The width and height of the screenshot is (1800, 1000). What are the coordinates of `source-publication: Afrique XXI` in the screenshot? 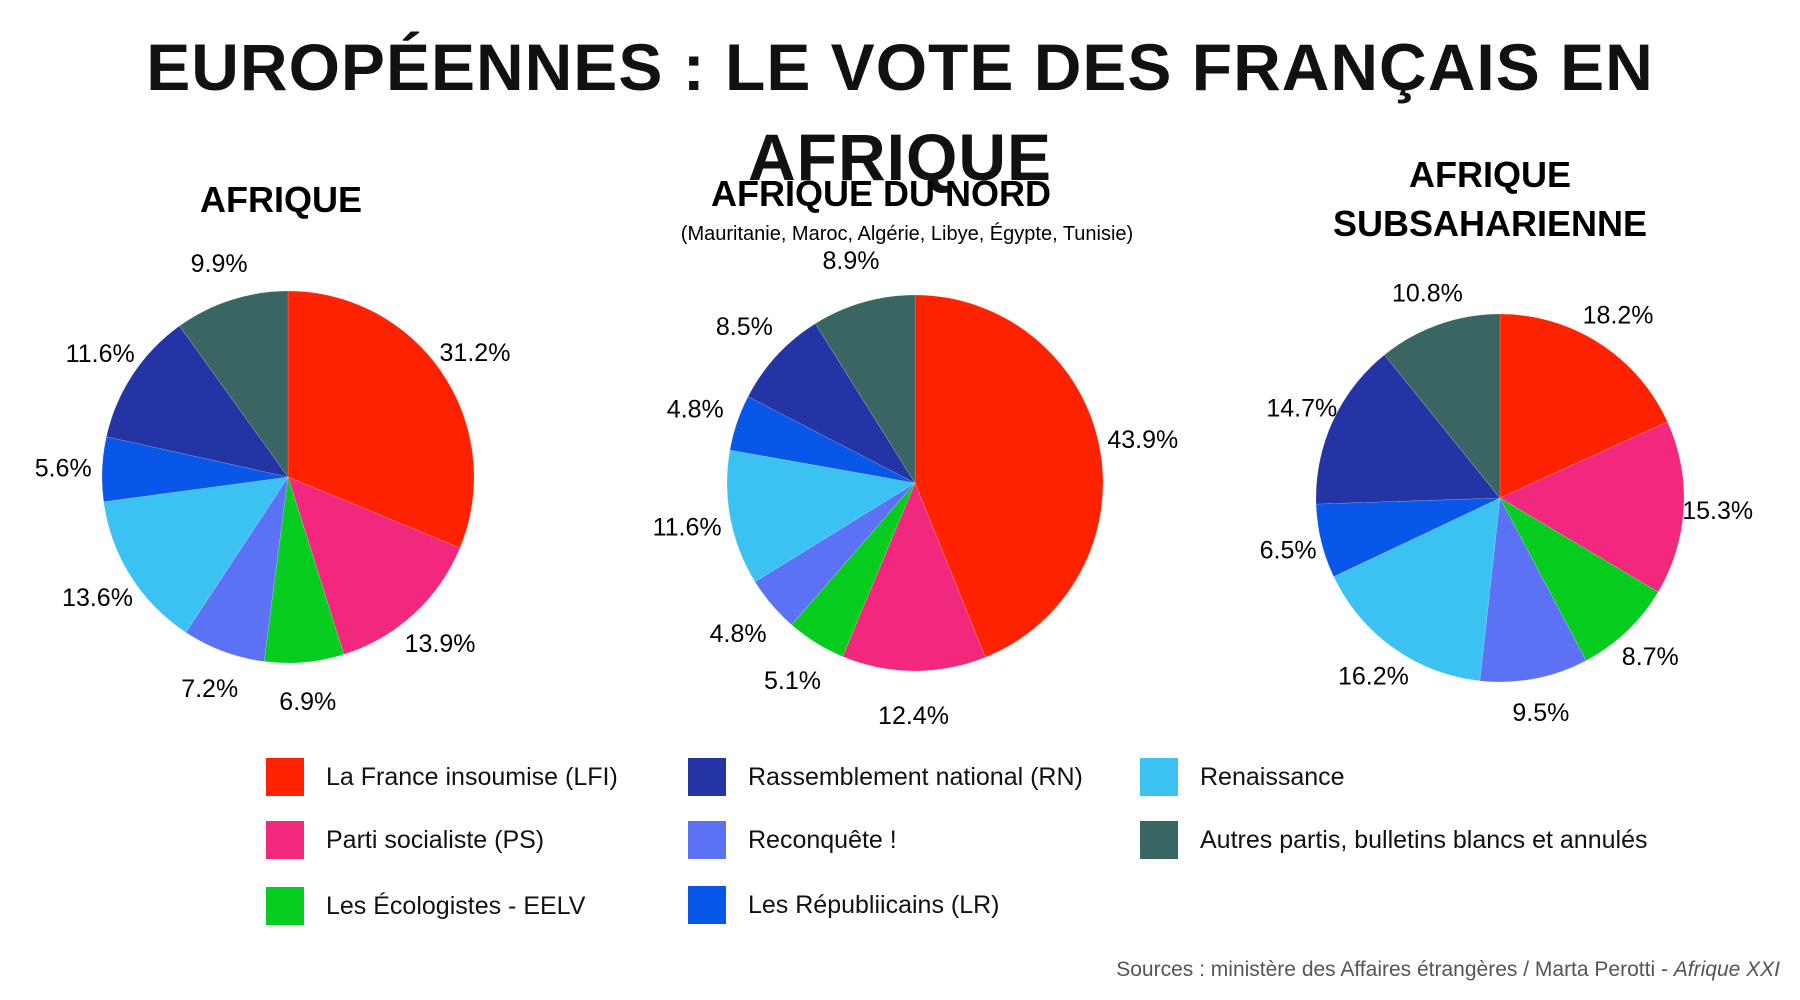 It's located at (1726, 969).